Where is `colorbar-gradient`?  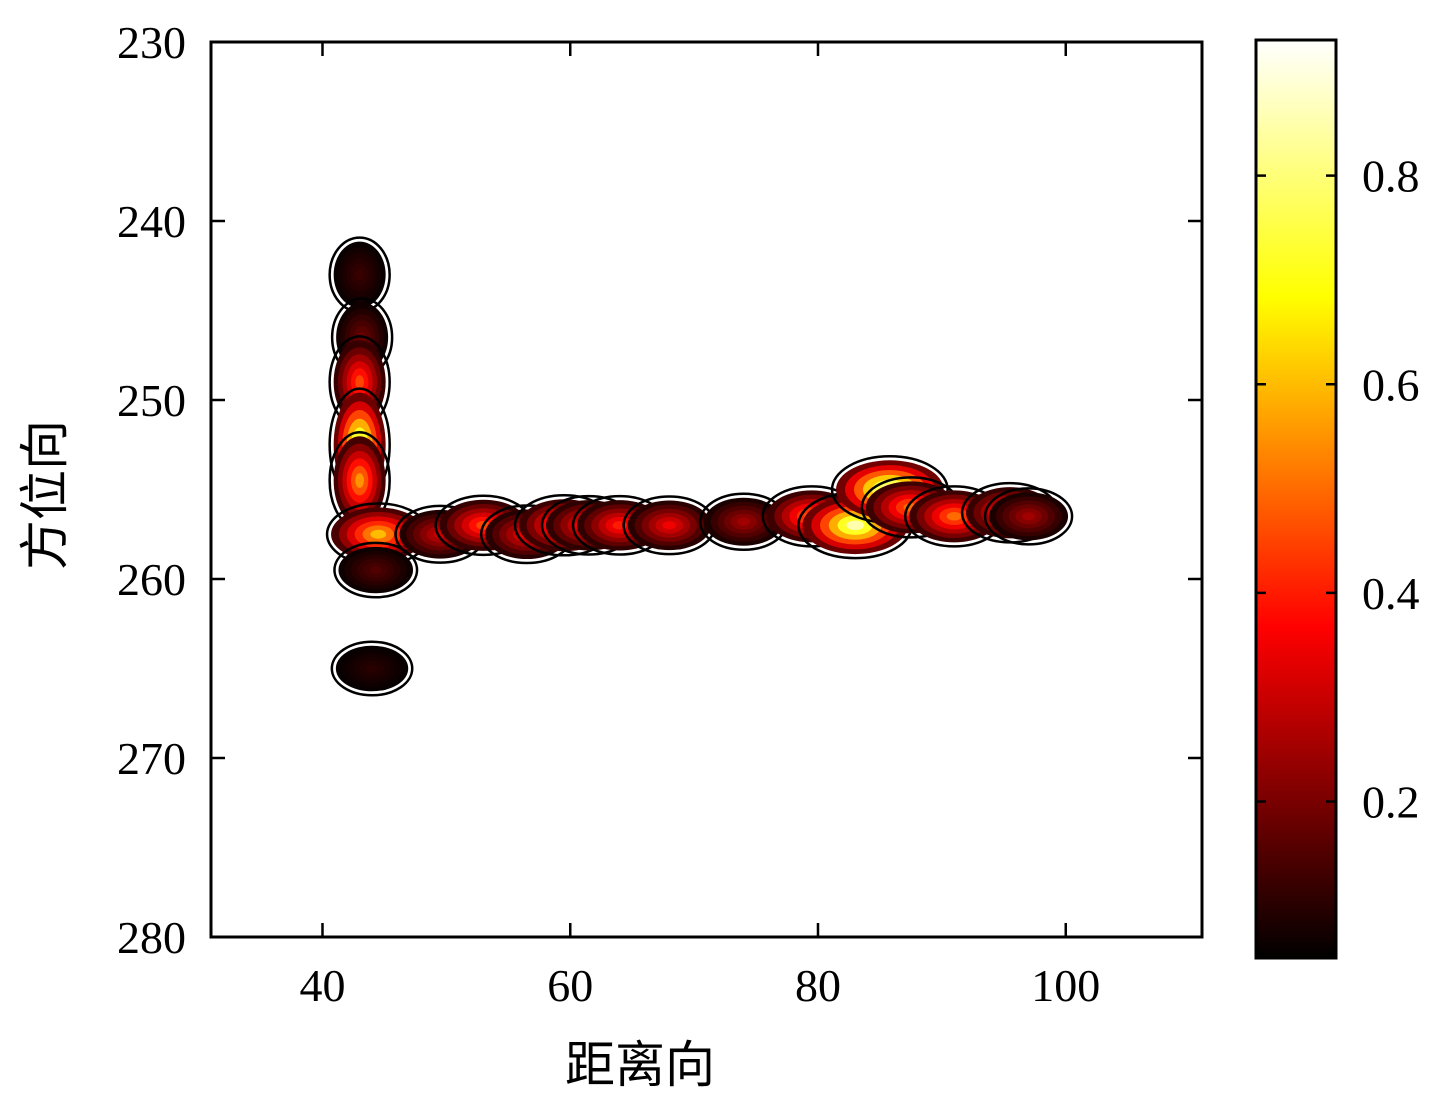 colorbar-gradient is located at coordinates (1296, 499).